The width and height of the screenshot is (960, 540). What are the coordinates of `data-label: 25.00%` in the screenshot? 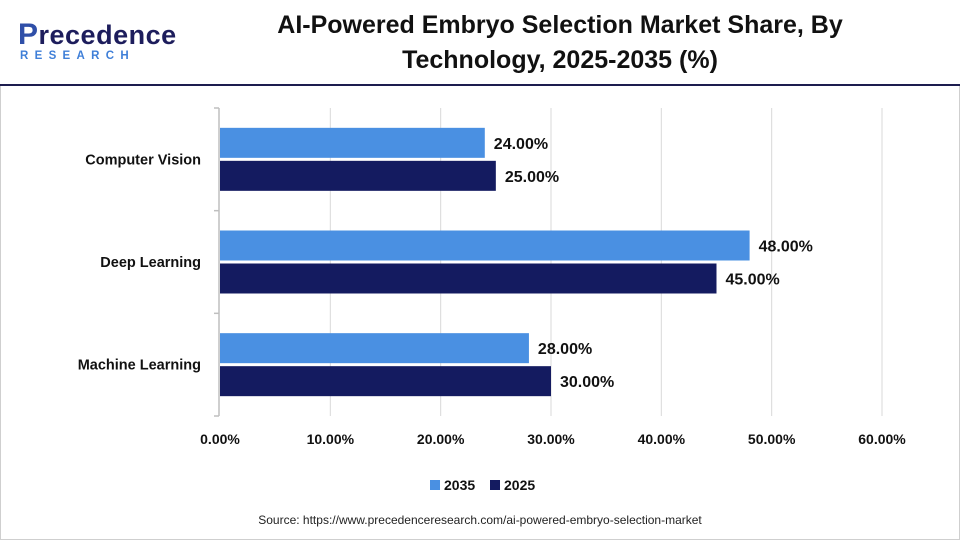 It's located at (532, 177).